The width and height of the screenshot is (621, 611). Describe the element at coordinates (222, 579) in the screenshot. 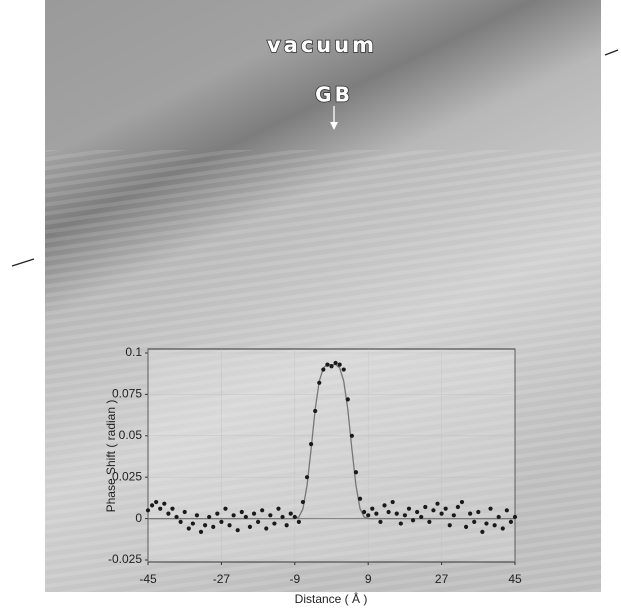

I see `x-tick-label: -27` at that location.